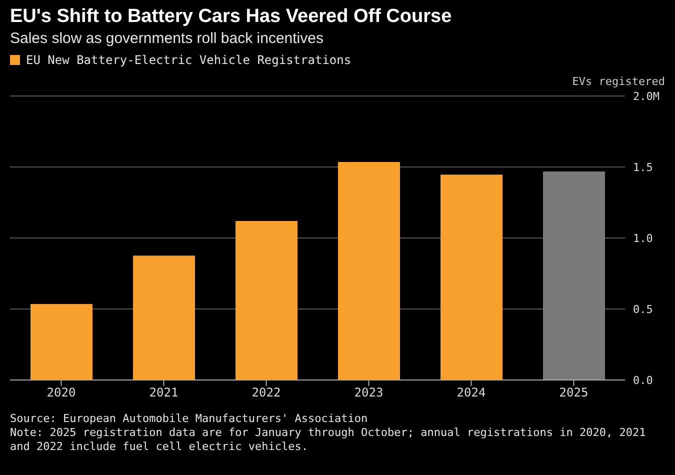  What do you see at coordinates (189, 60) in the screenshot?
I see `legend-label: EU New Battery-Electric Vehicle Registrations` at bounding box center [189, 60].